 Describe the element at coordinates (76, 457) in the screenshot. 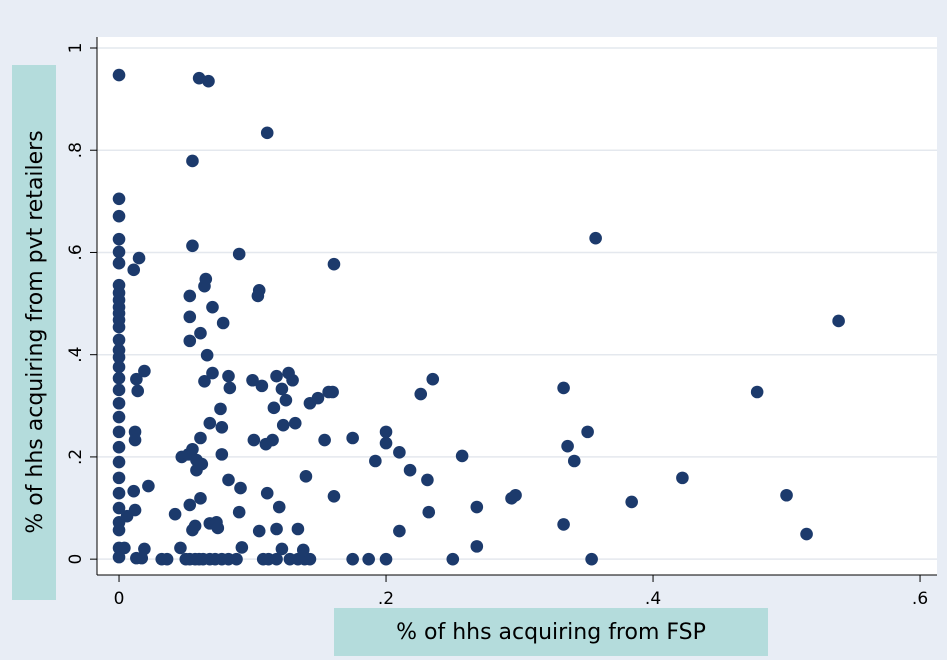

I see `y-tick-label: .2` at that location.